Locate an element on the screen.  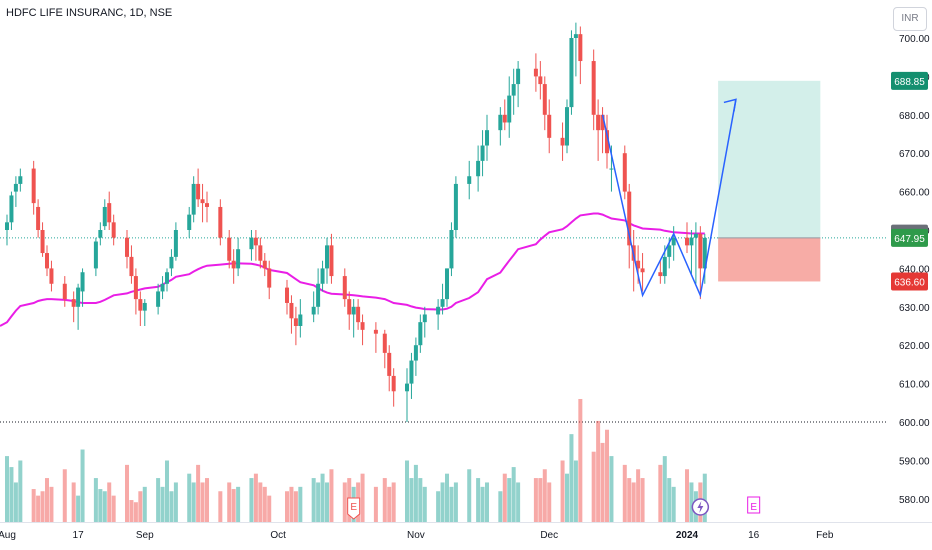
x-tick-label: 16 is located at coordinates (754, 535).